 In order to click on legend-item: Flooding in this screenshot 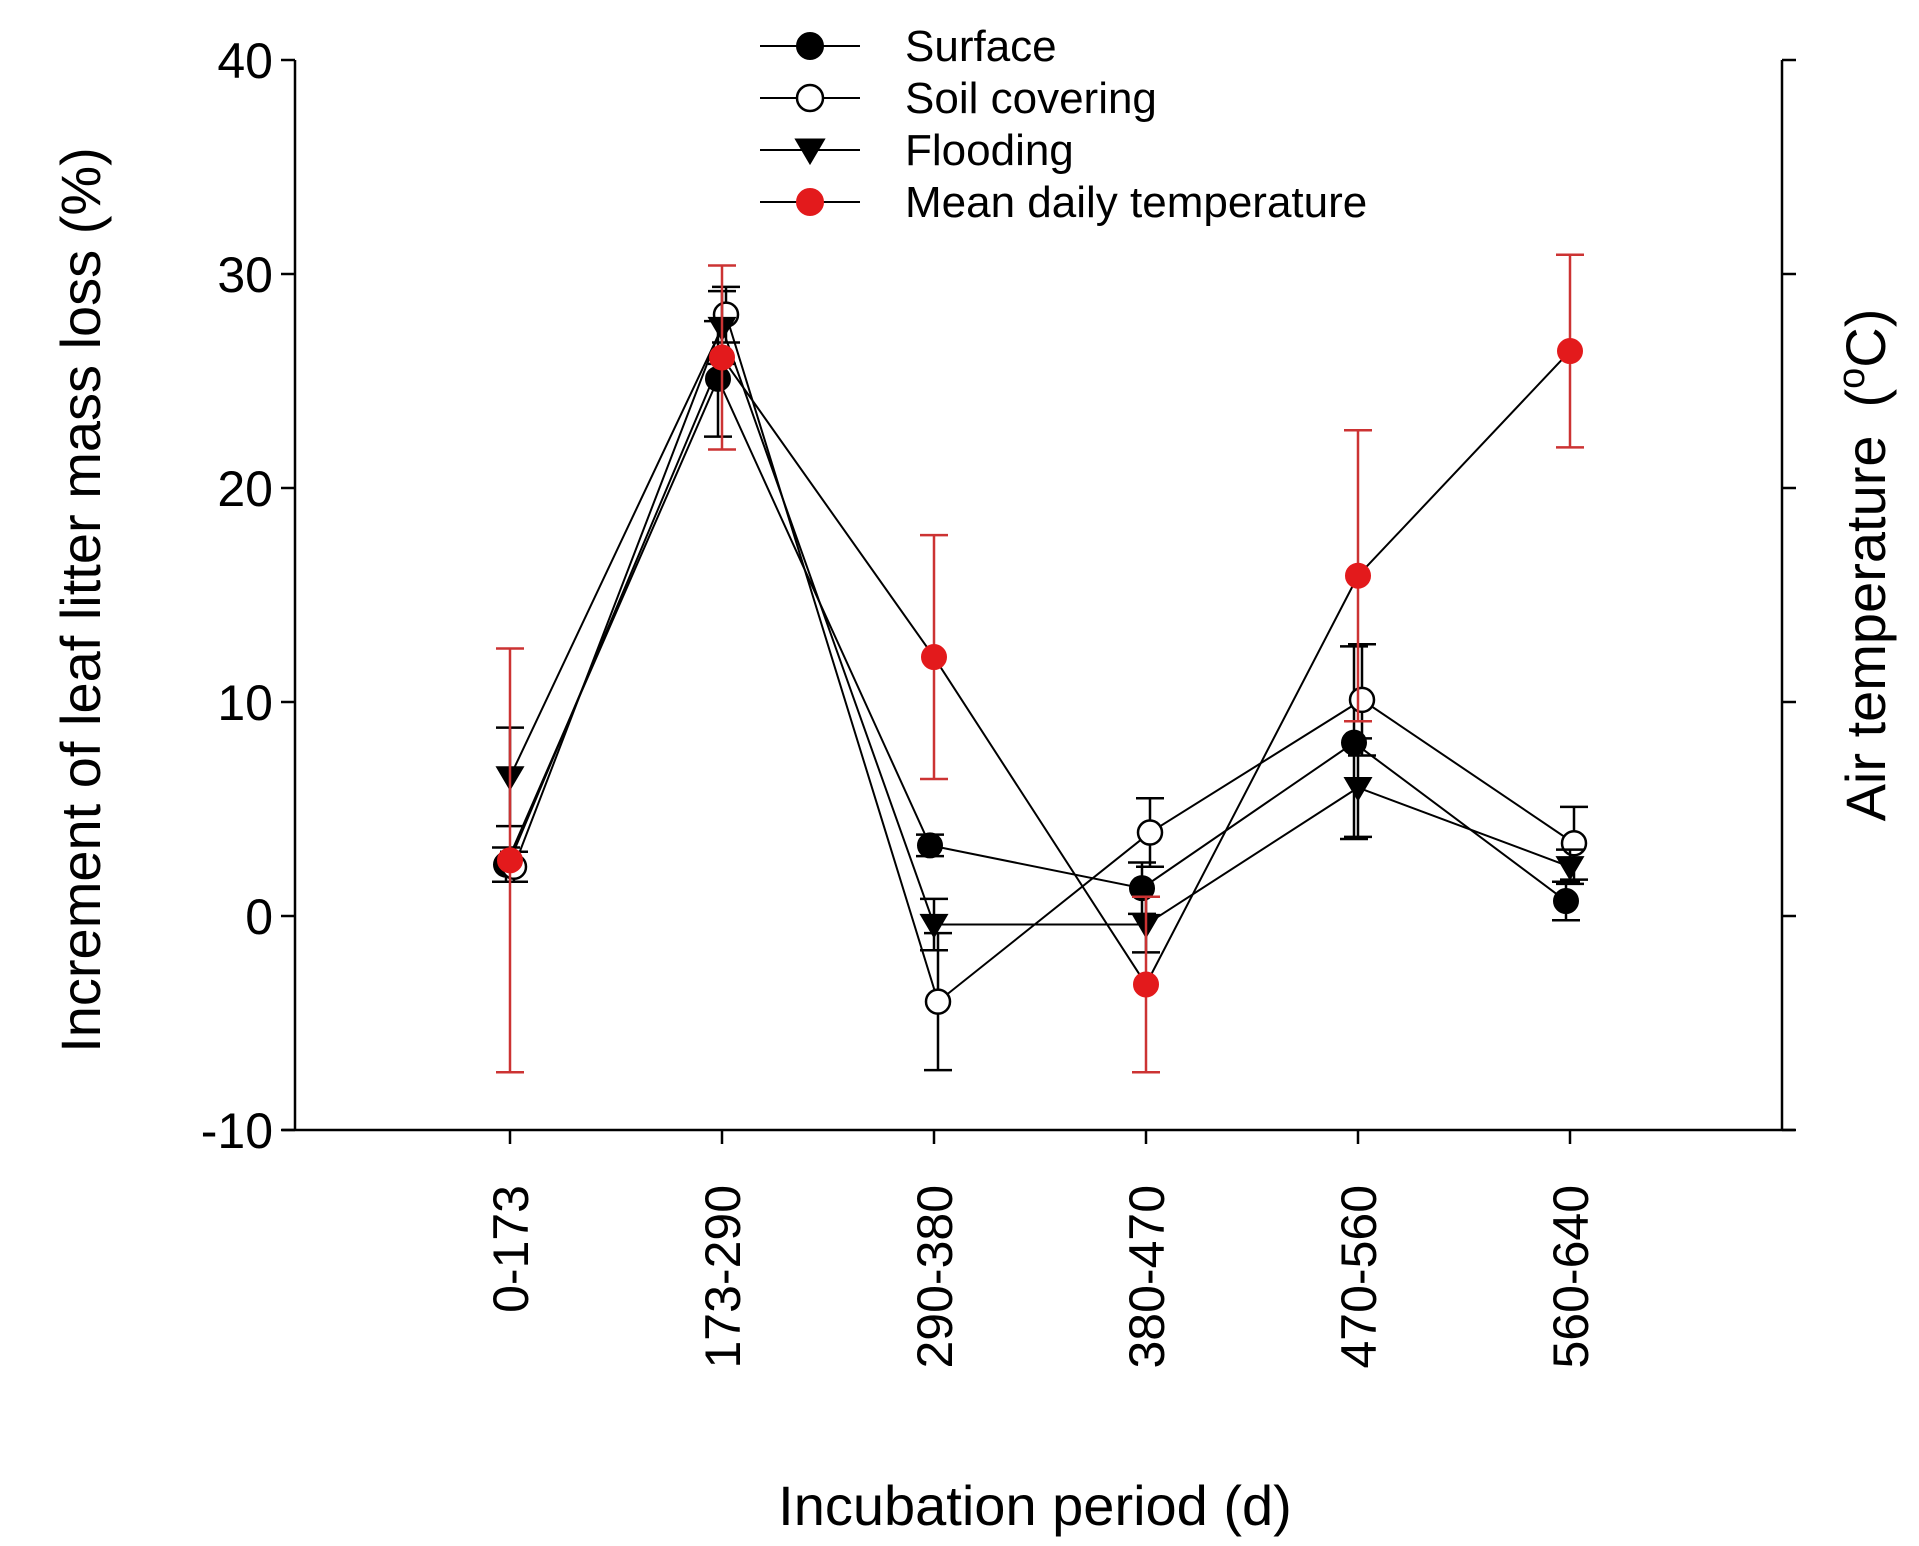, I will do `click(917, 150)`.